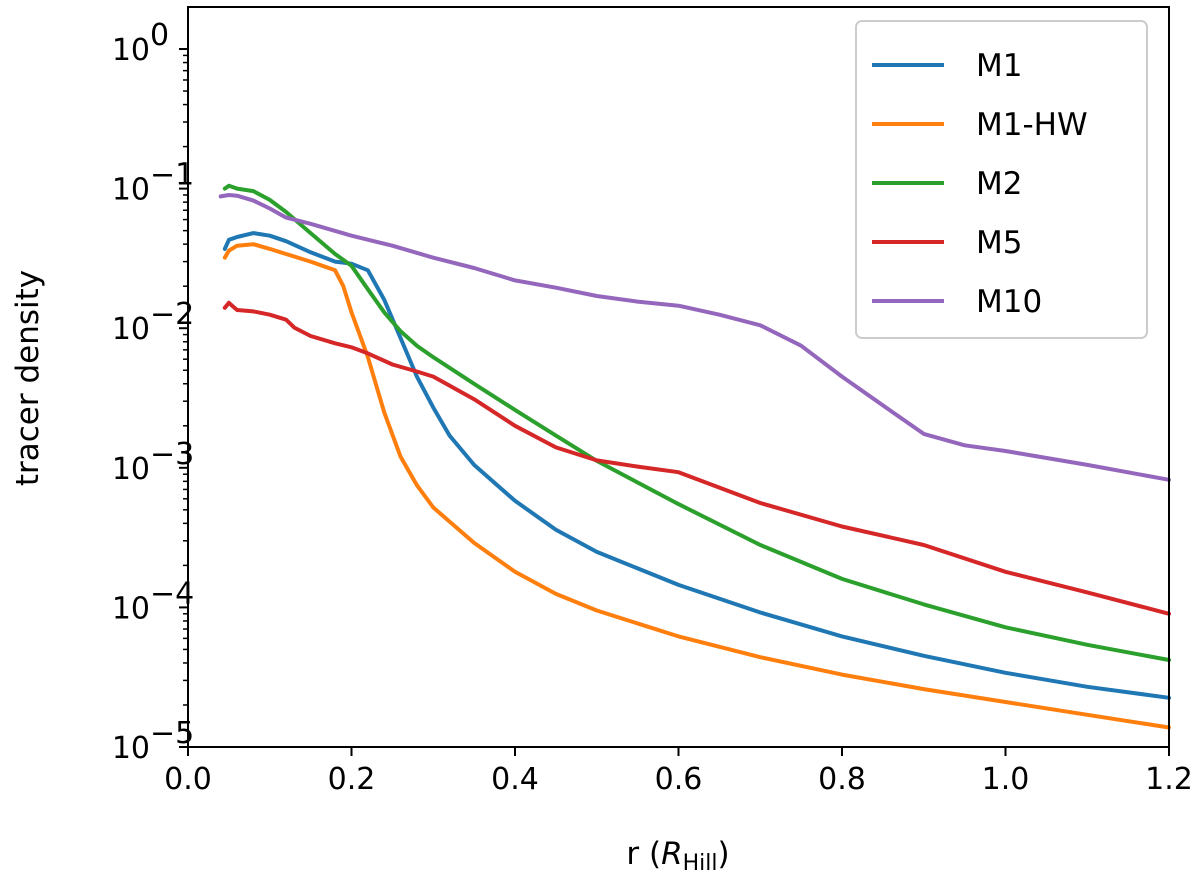 The height and width of the screenshot is (877, 1200). I want to click on x-axis-label: r (RHill), so click(677, 856).